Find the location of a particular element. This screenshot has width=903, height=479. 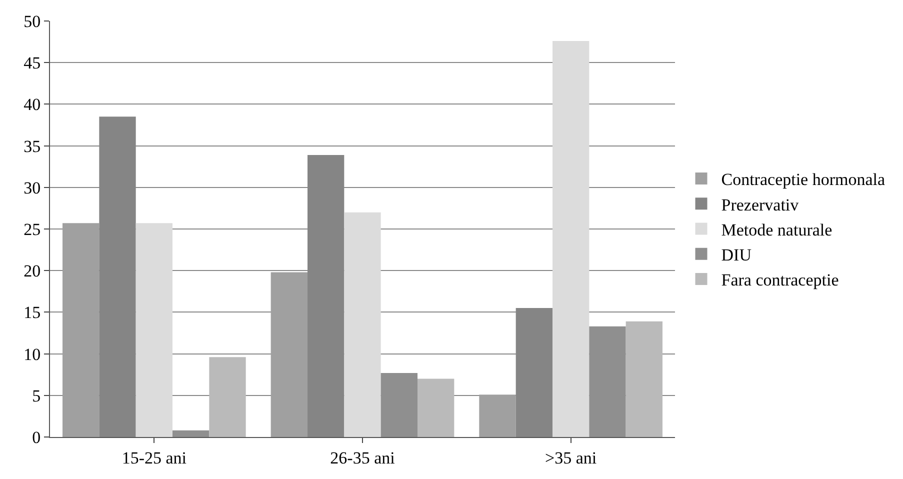

y-tick-label: 15 is located at coordinates (32, 312).